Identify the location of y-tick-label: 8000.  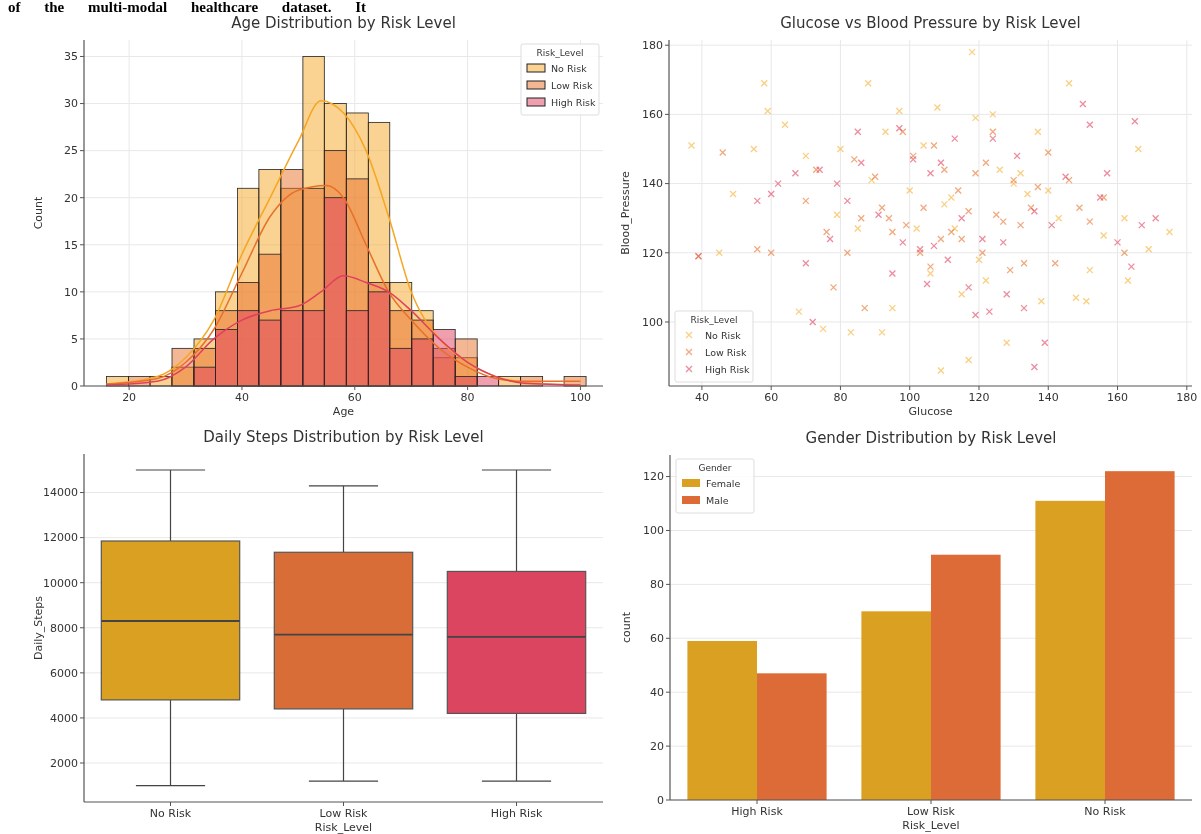
(64, 628).